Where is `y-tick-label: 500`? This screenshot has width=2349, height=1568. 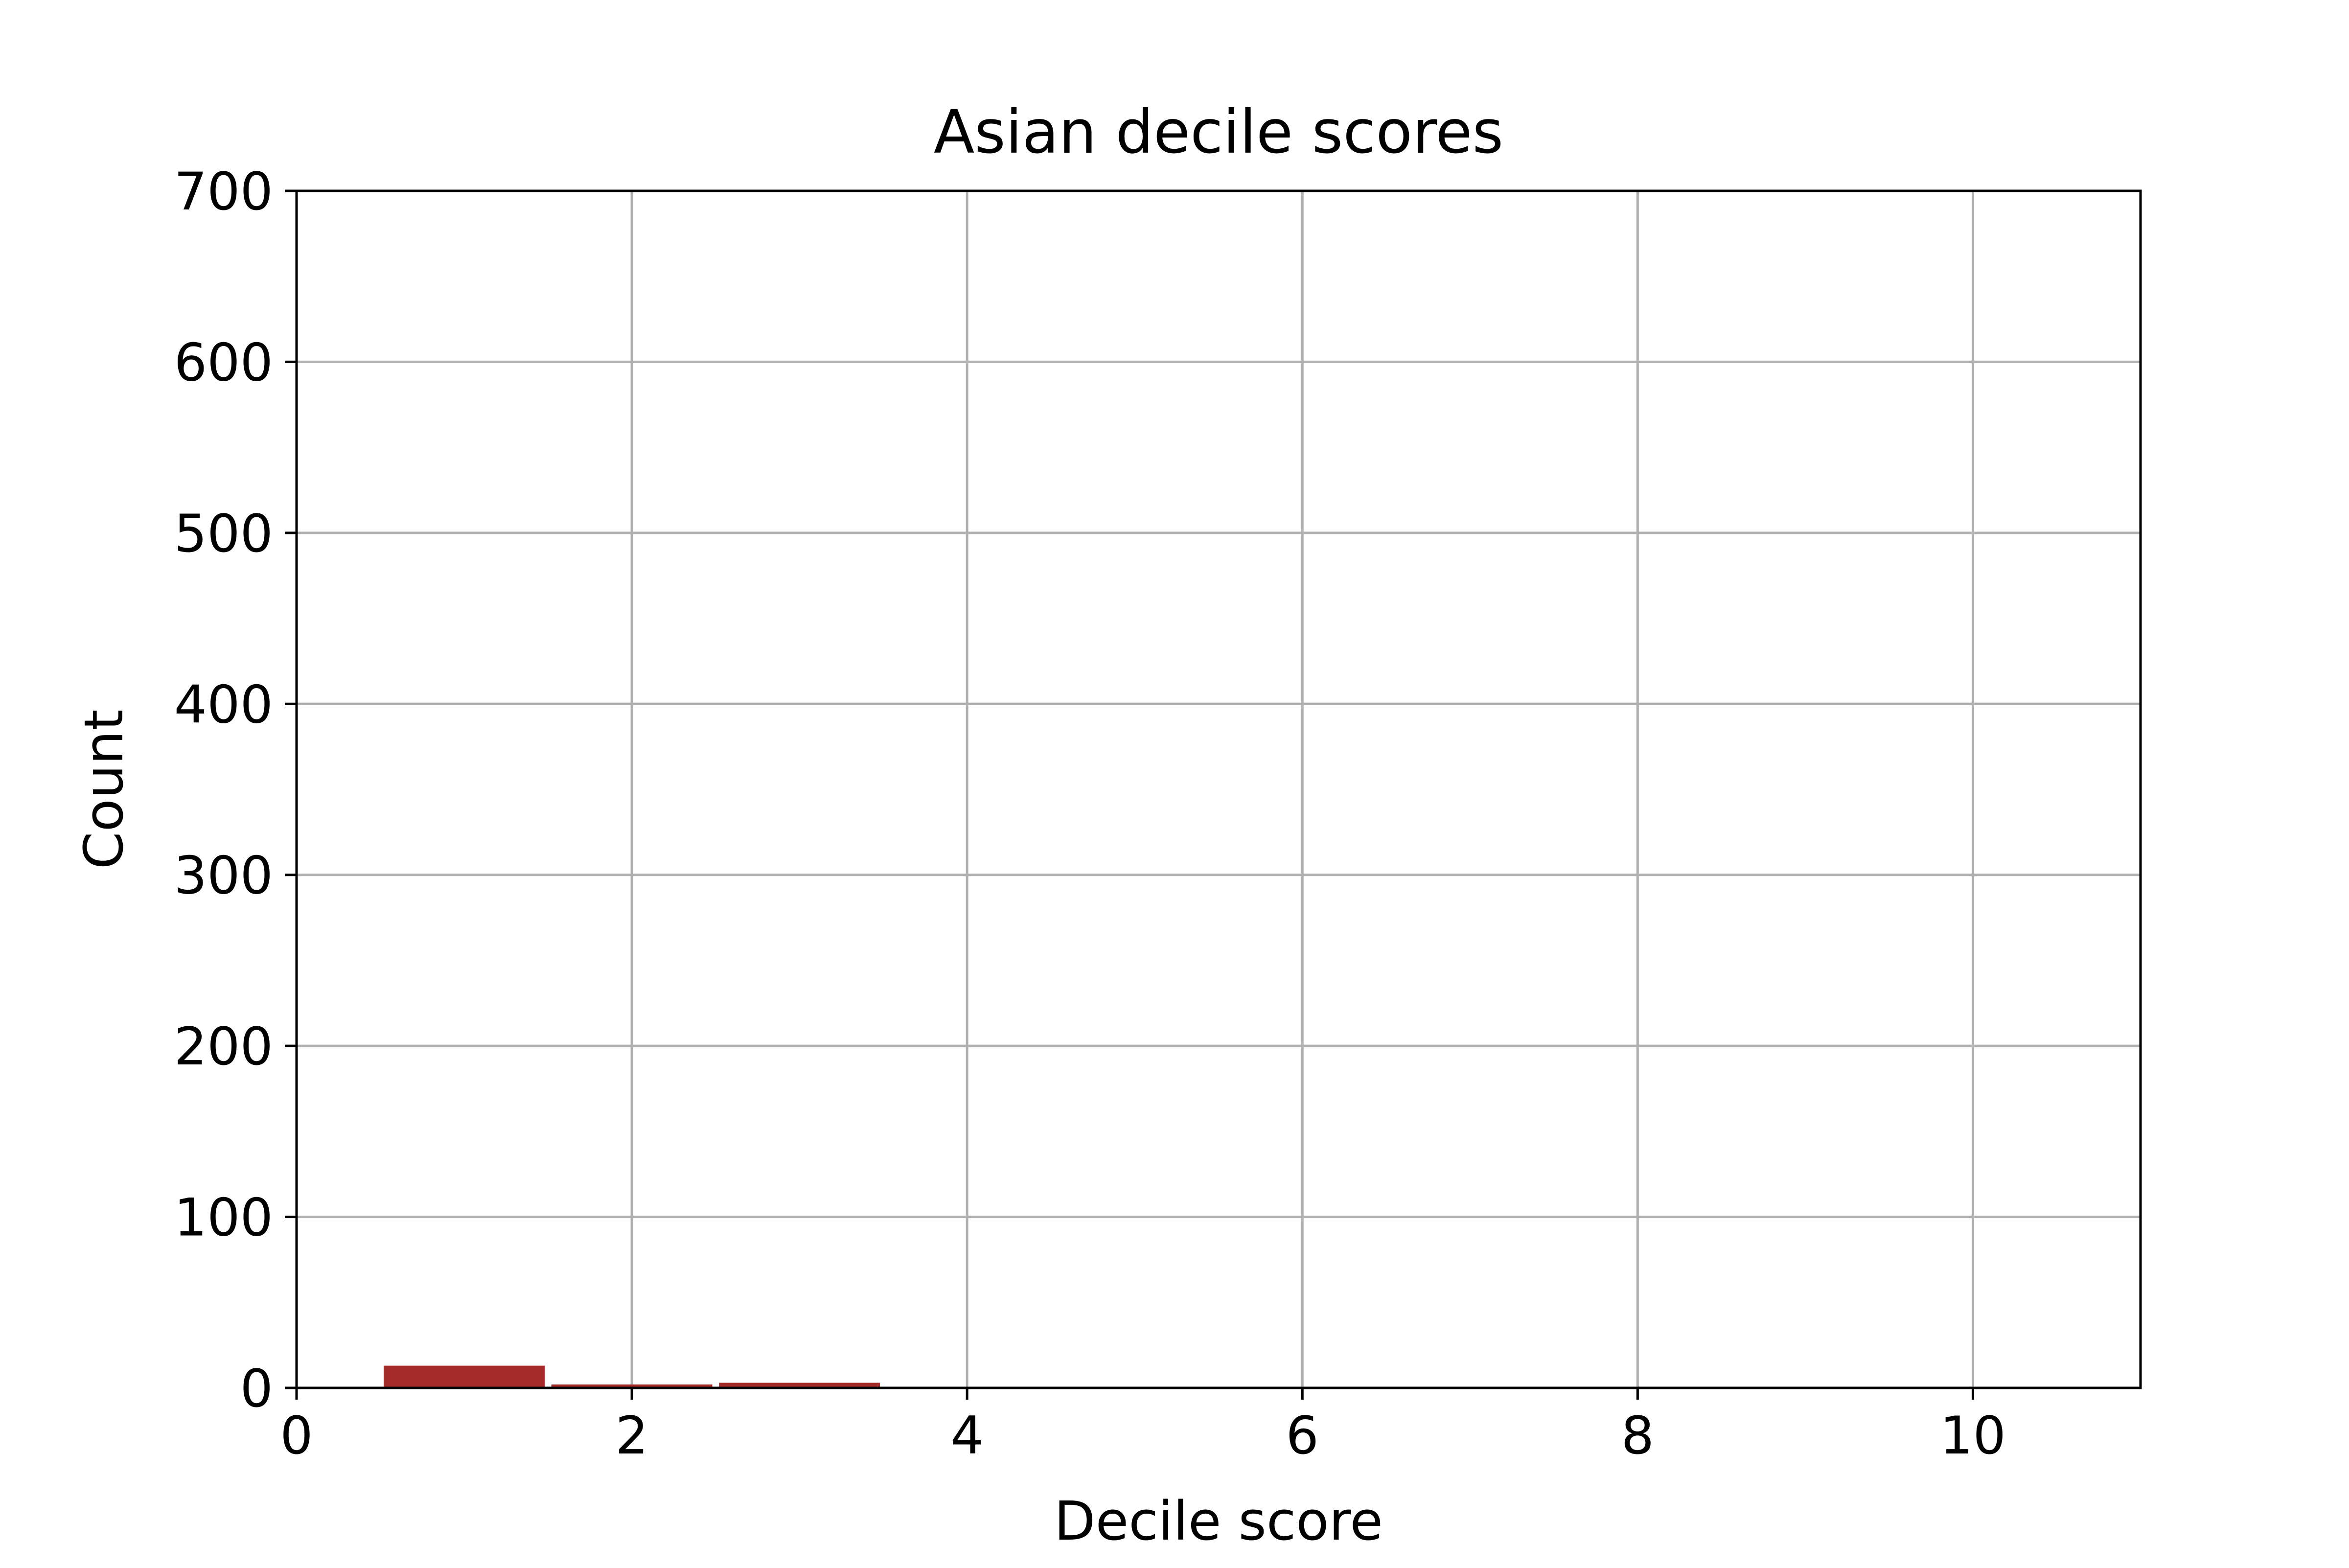 y-tick-label: 500 is located at coordinates (223, 534).